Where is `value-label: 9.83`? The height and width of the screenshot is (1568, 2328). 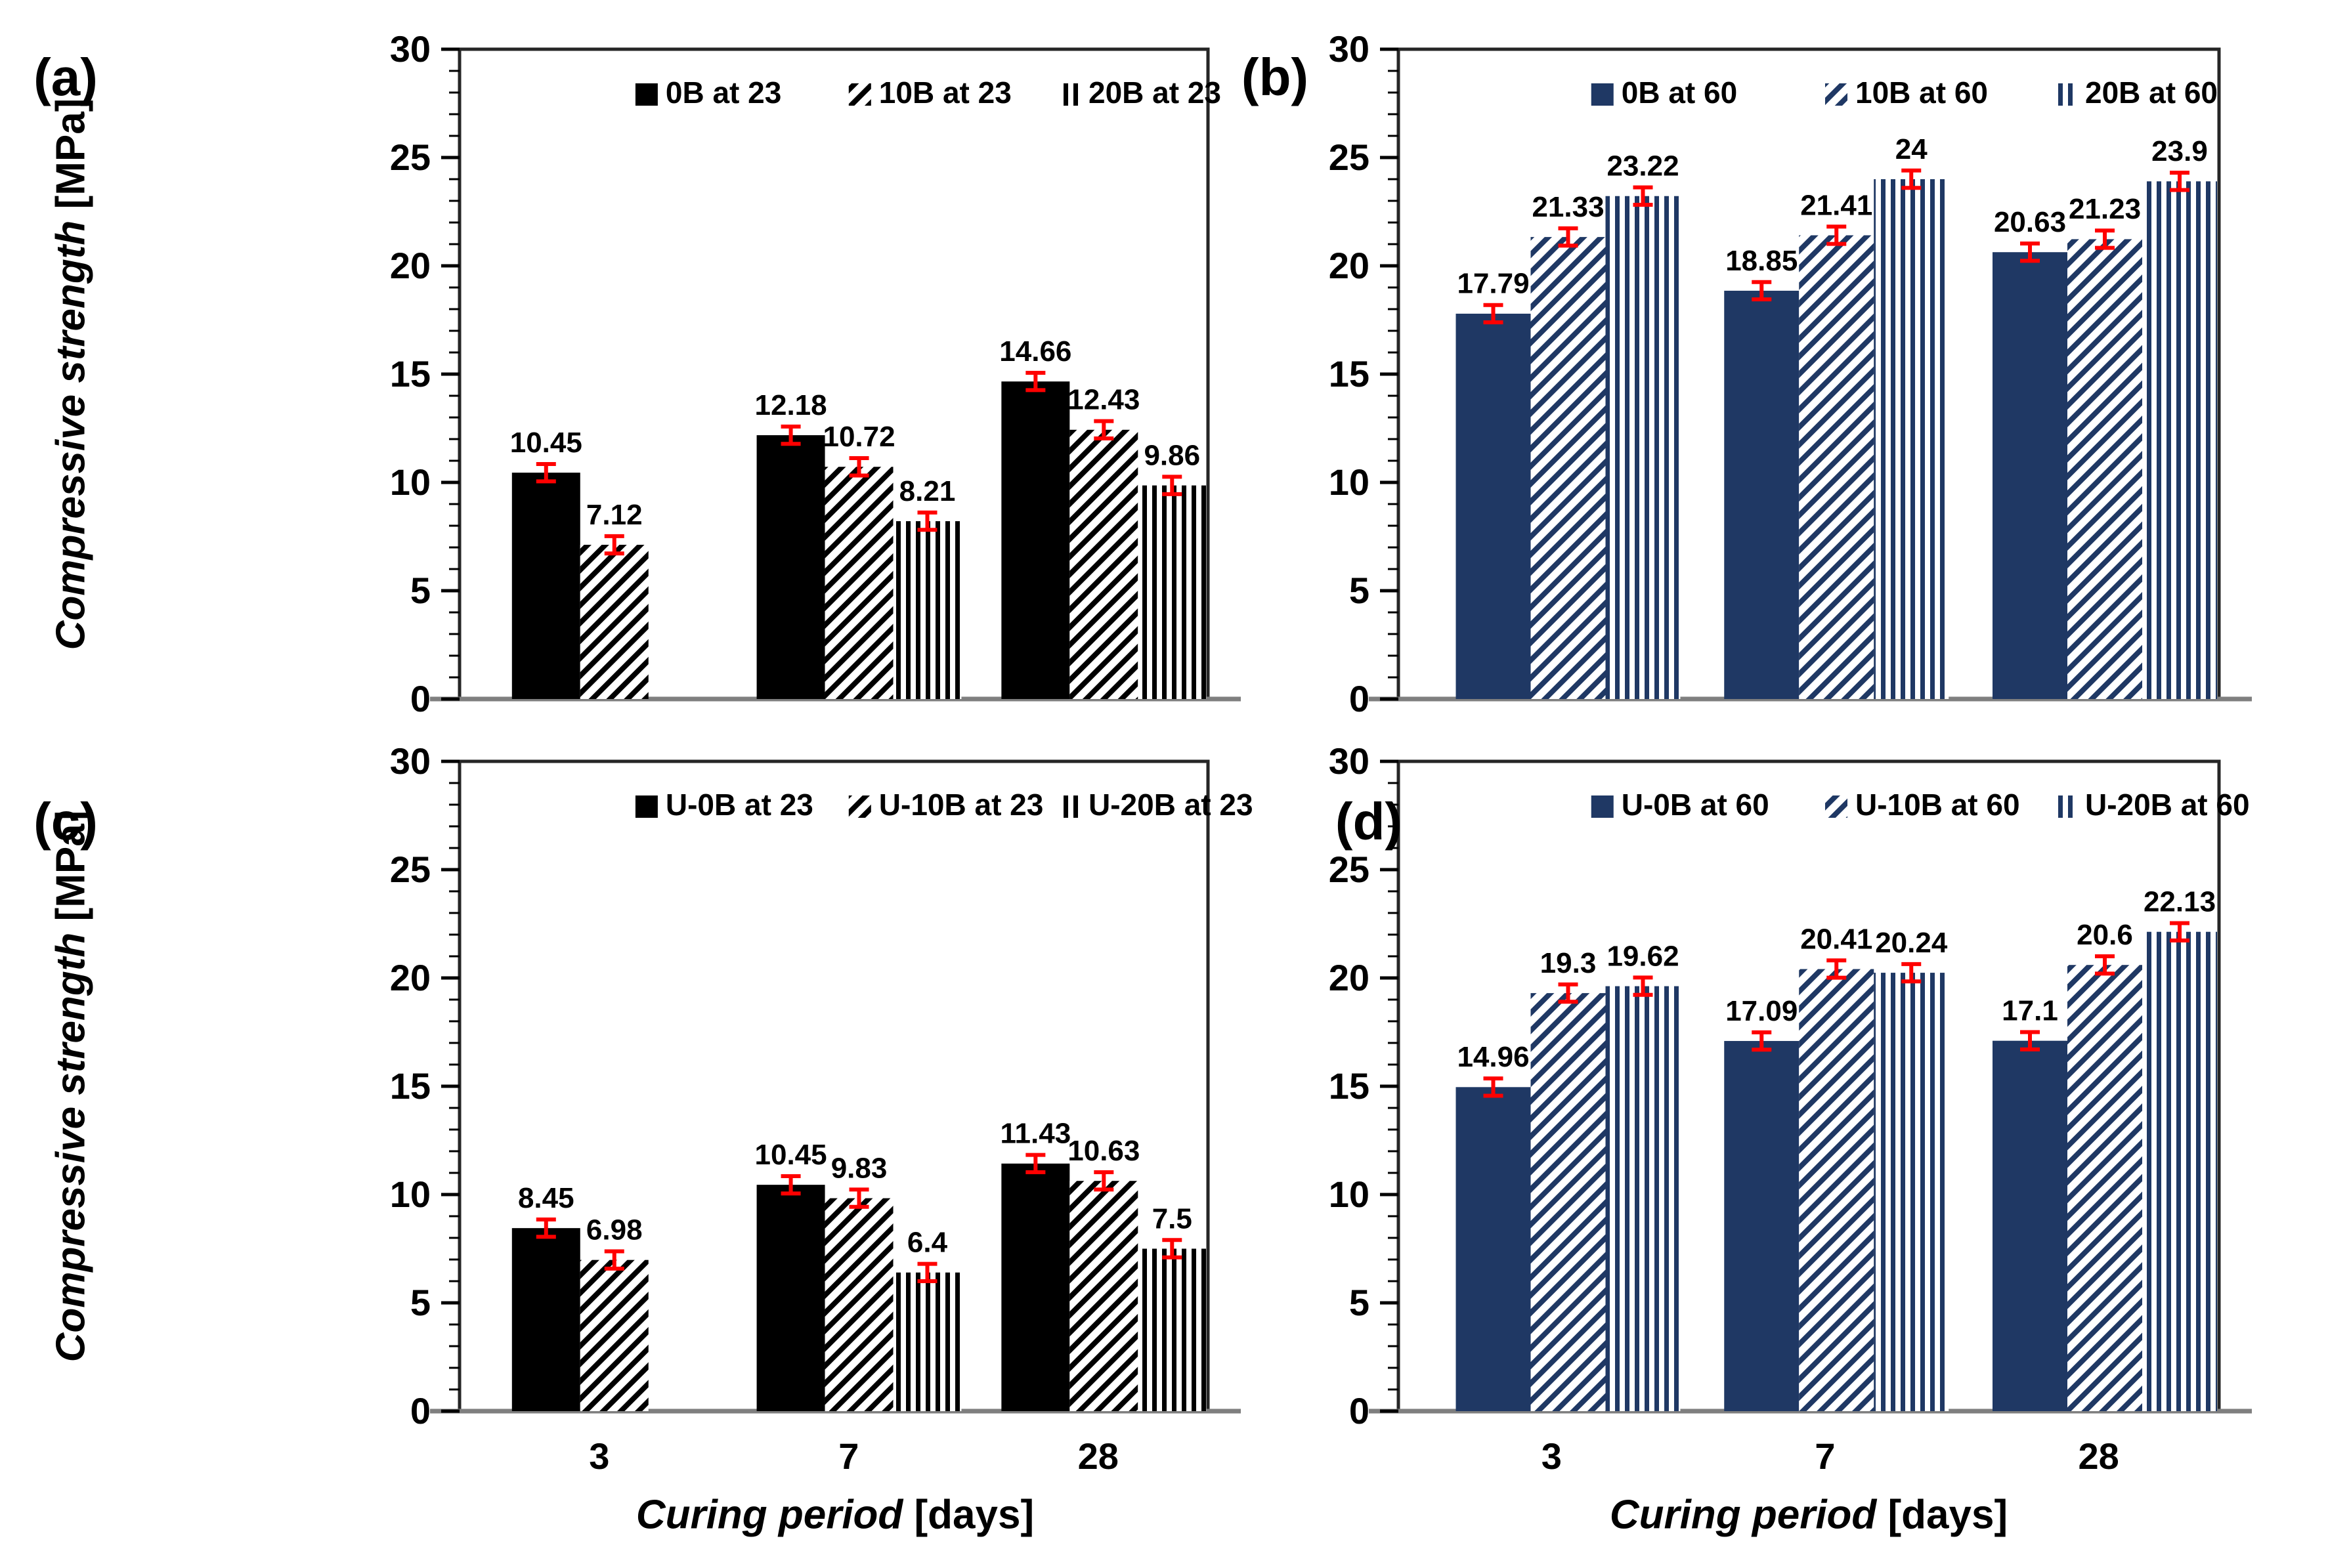 value-label: 9.83 is located at coordinates (860, 1168).